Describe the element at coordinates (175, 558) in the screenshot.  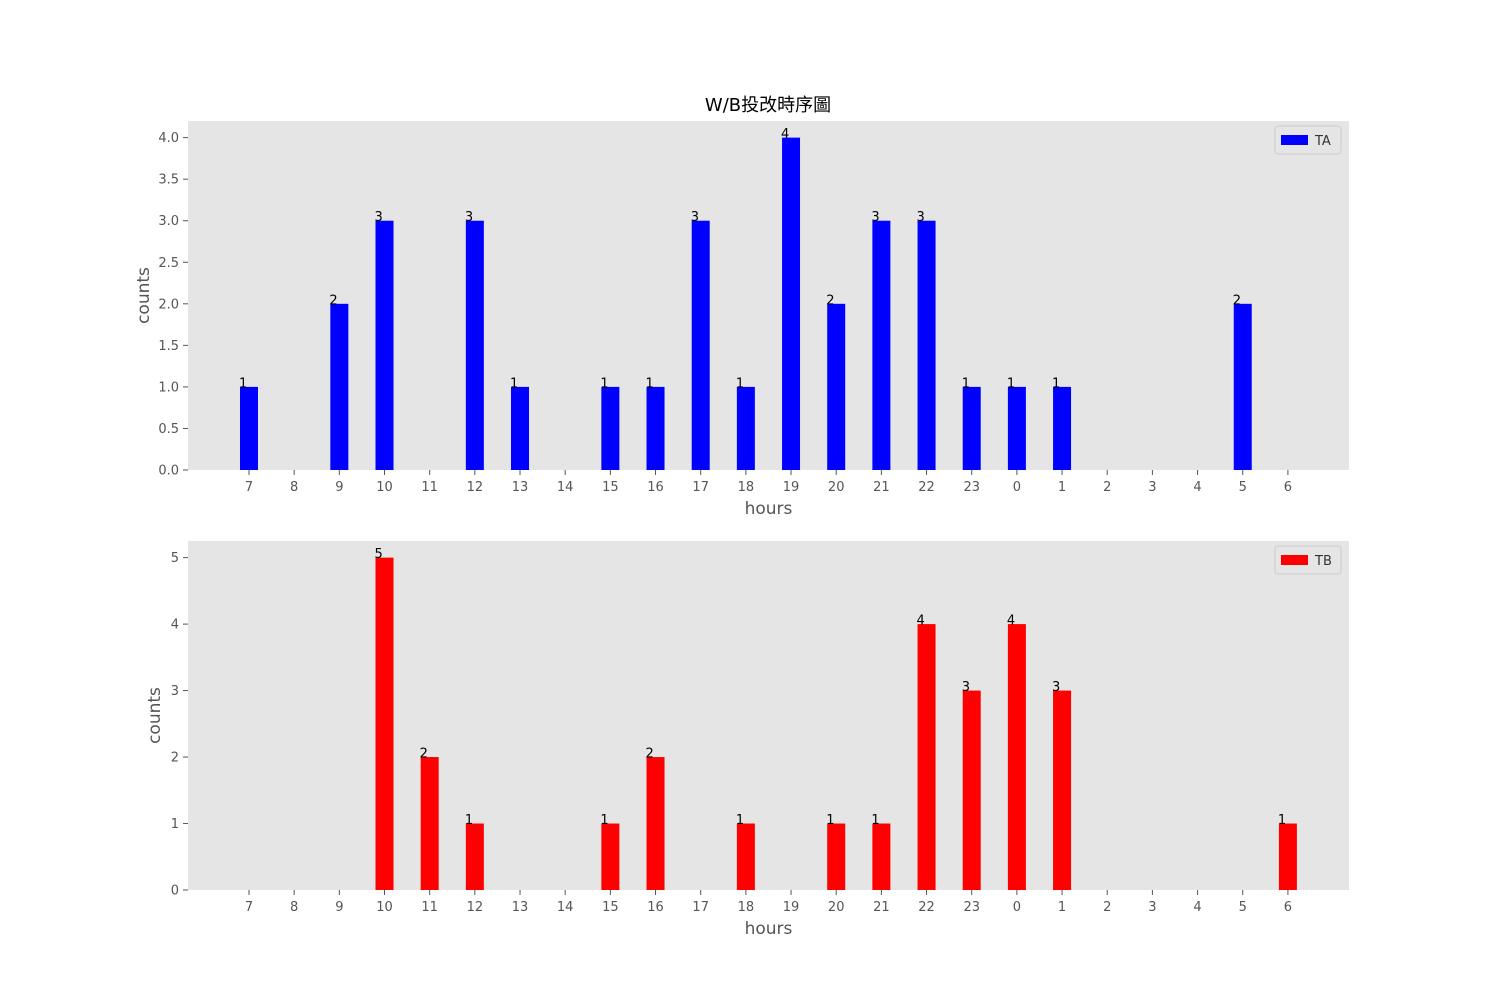
I see `y-tick-label: 5` at that location.